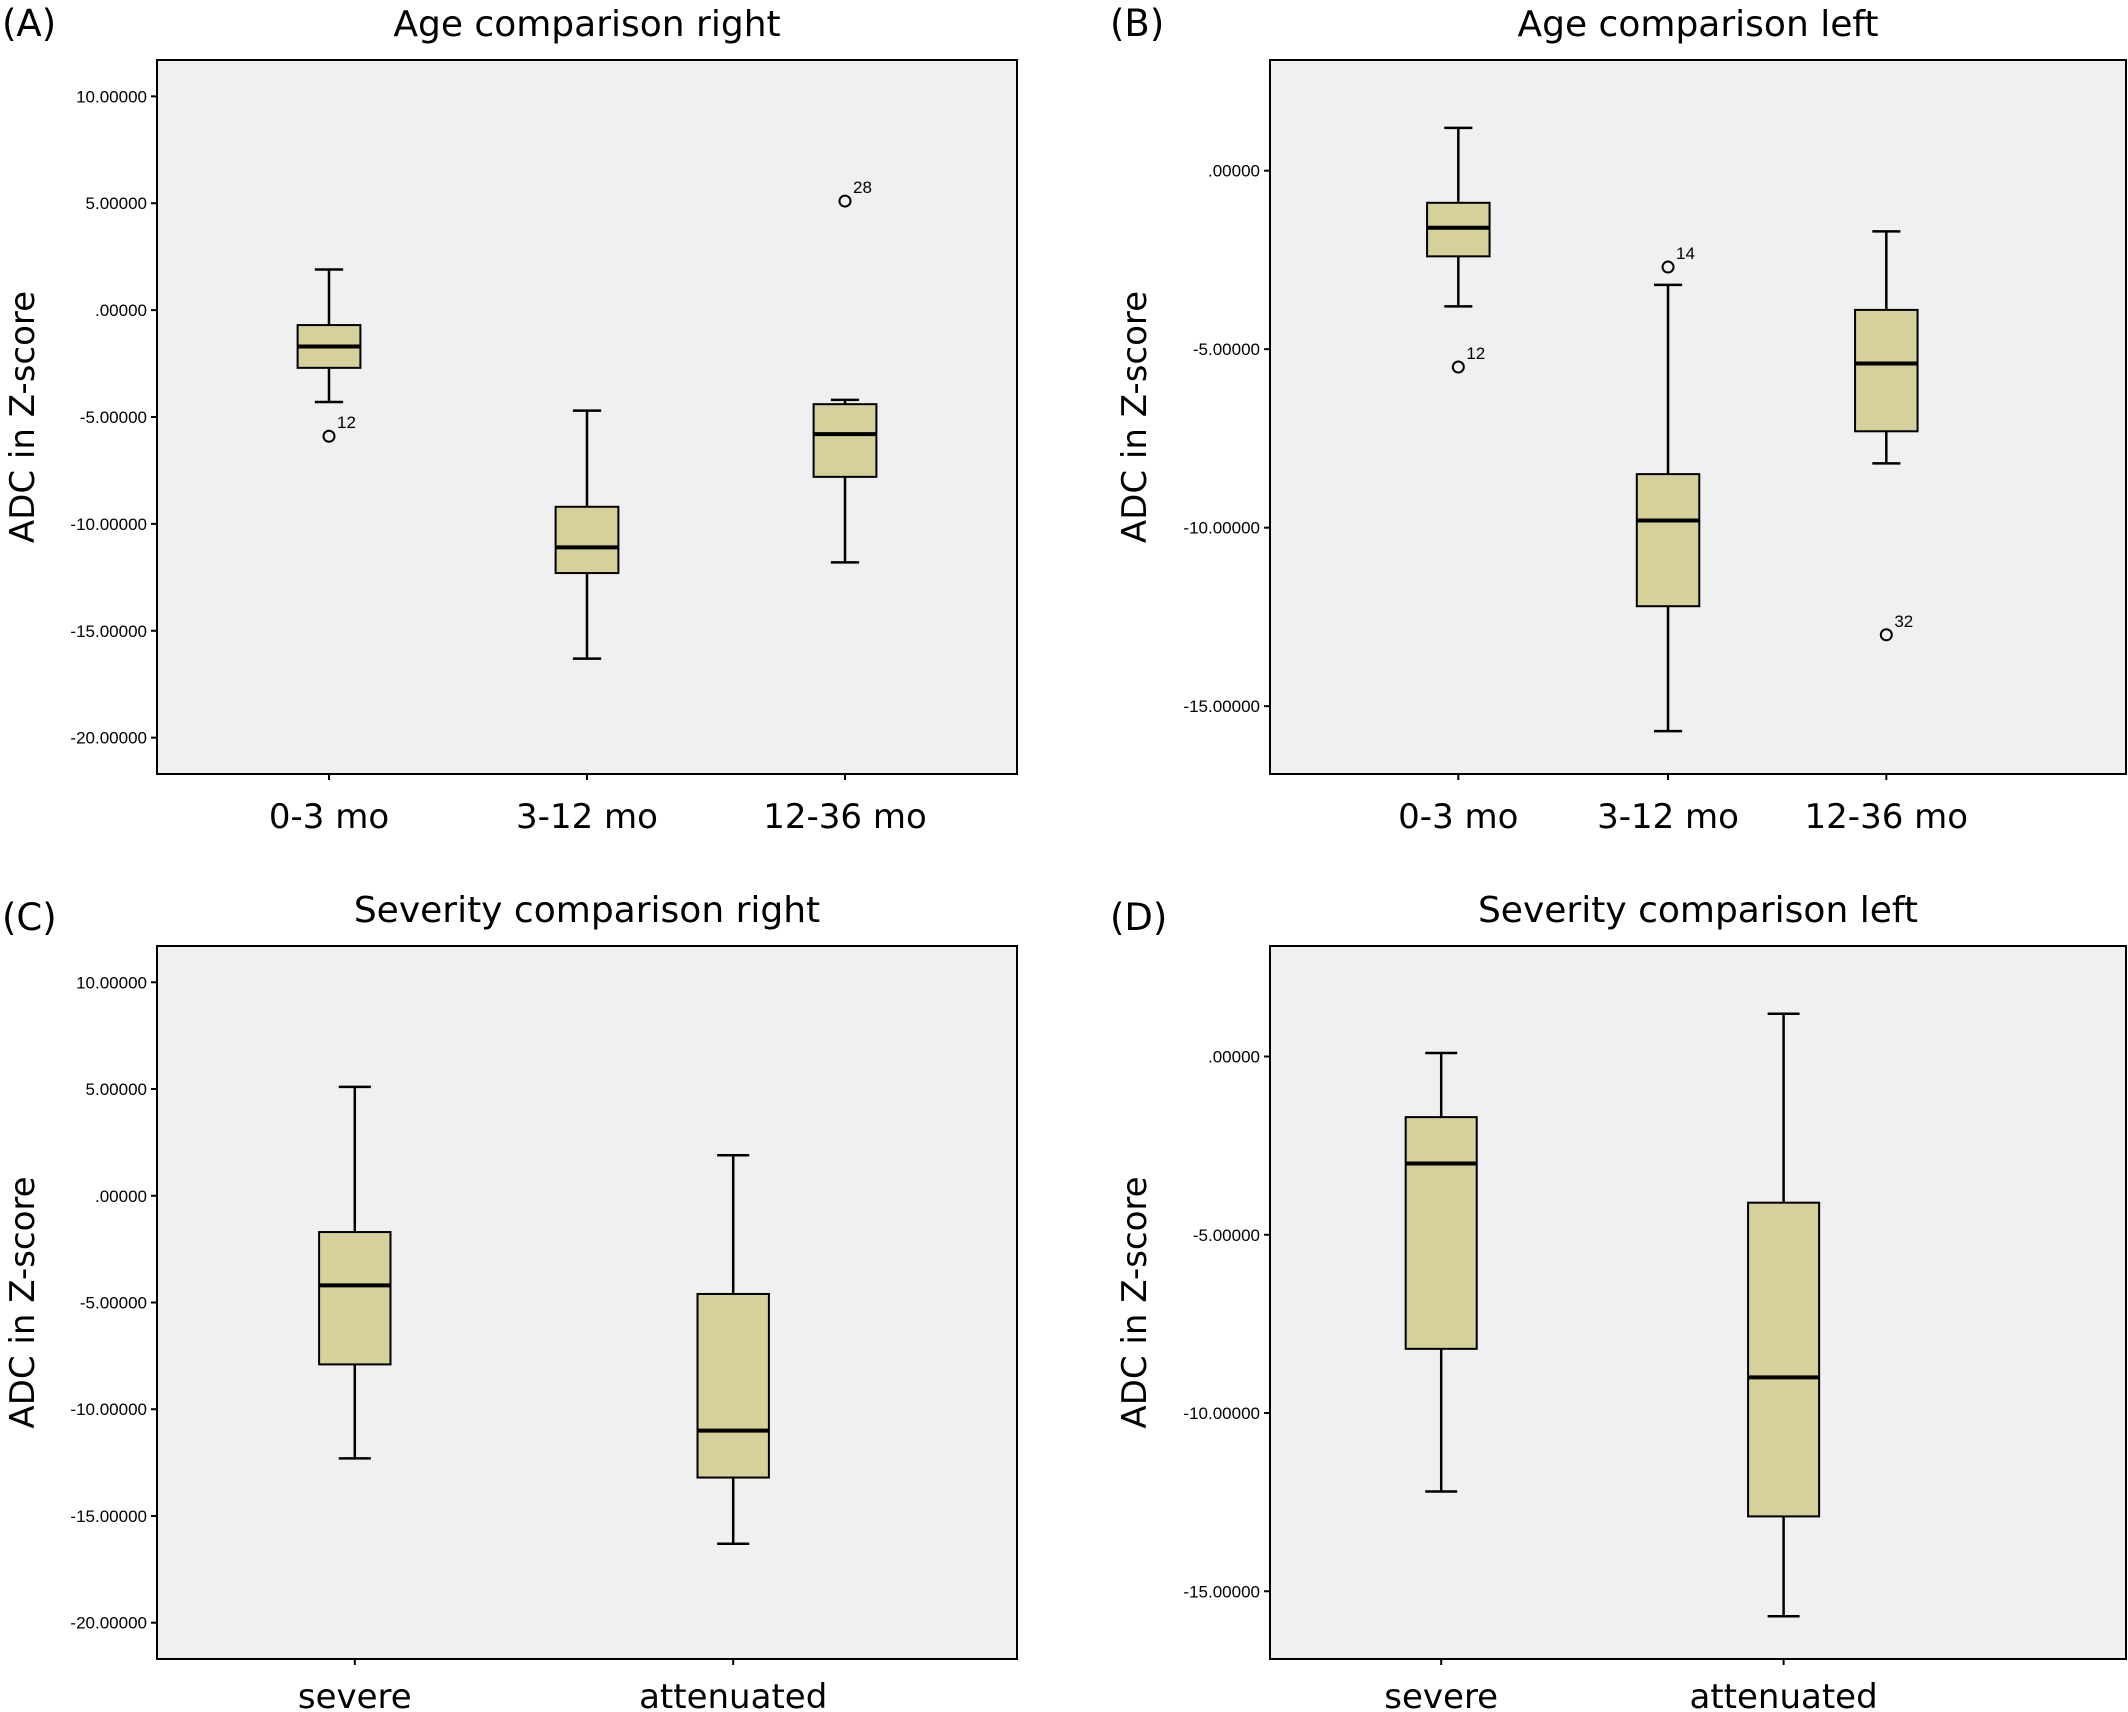 The width and height of the screenshot is (2128, 1712). I want to click on chart-title: Severity comparison right, so click(587, 910).